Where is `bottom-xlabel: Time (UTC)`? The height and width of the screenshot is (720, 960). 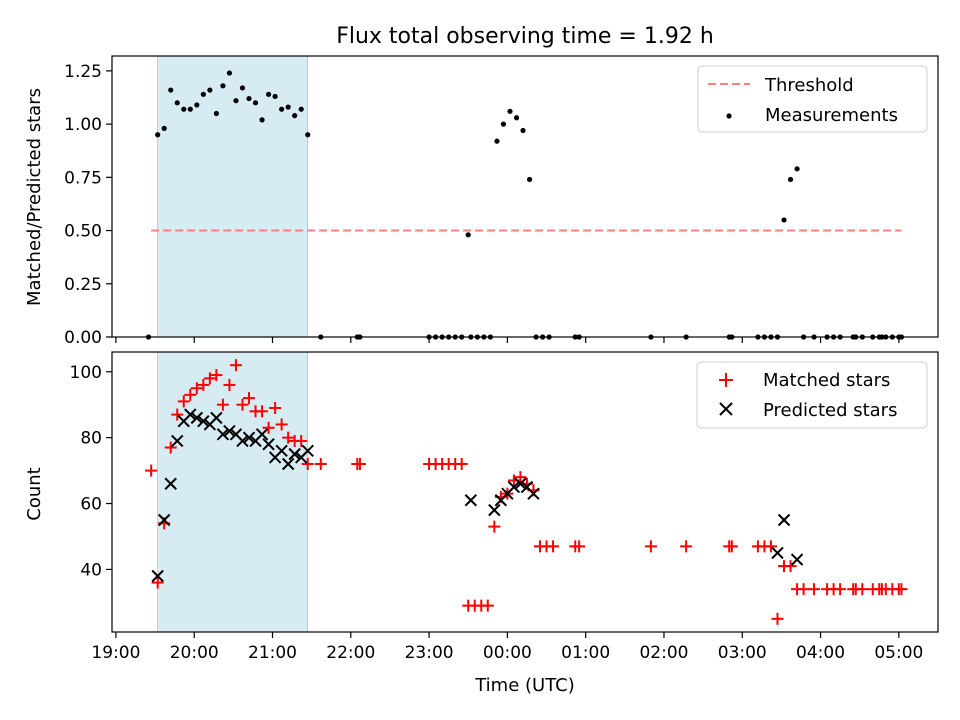
bottom-xlabel: Time (UTC) is located at coordinates (524, 685).